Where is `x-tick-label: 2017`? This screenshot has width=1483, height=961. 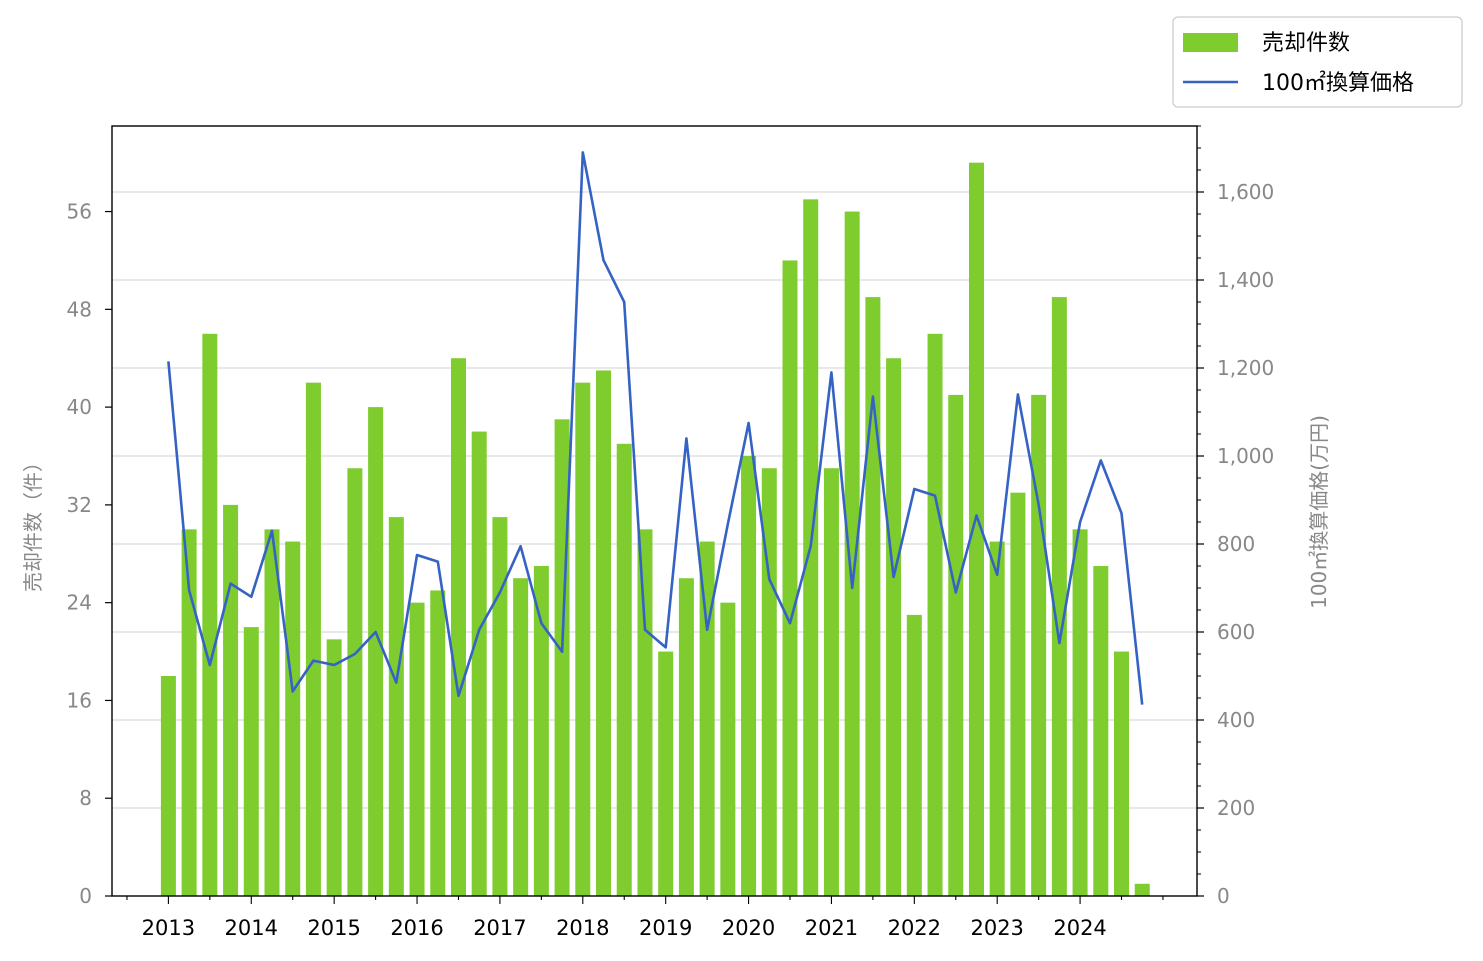
x-tick-label: 2017 is located at coordinates (499, 928).